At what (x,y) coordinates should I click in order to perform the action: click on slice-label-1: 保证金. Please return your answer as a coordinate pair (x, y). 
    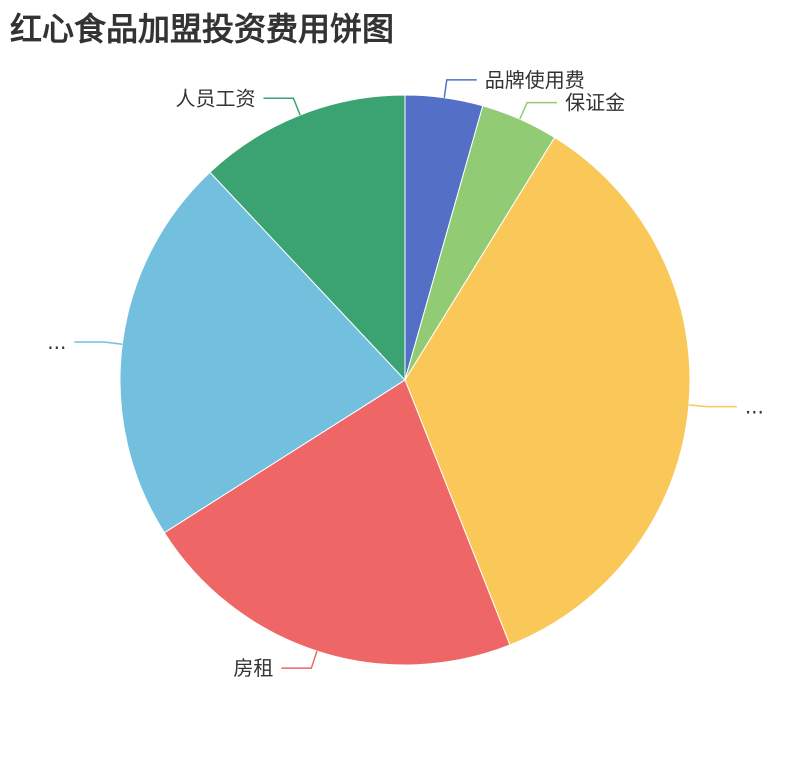
    Looking at the image, I should click on (595, 103).